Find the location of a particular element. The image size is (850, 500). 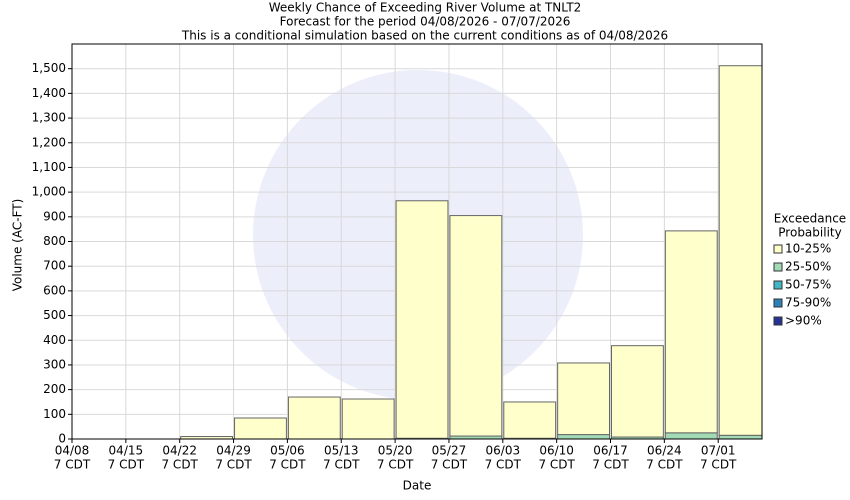

y-axis-label: Volume (AC-FT) is located at coordinates (18, 245).